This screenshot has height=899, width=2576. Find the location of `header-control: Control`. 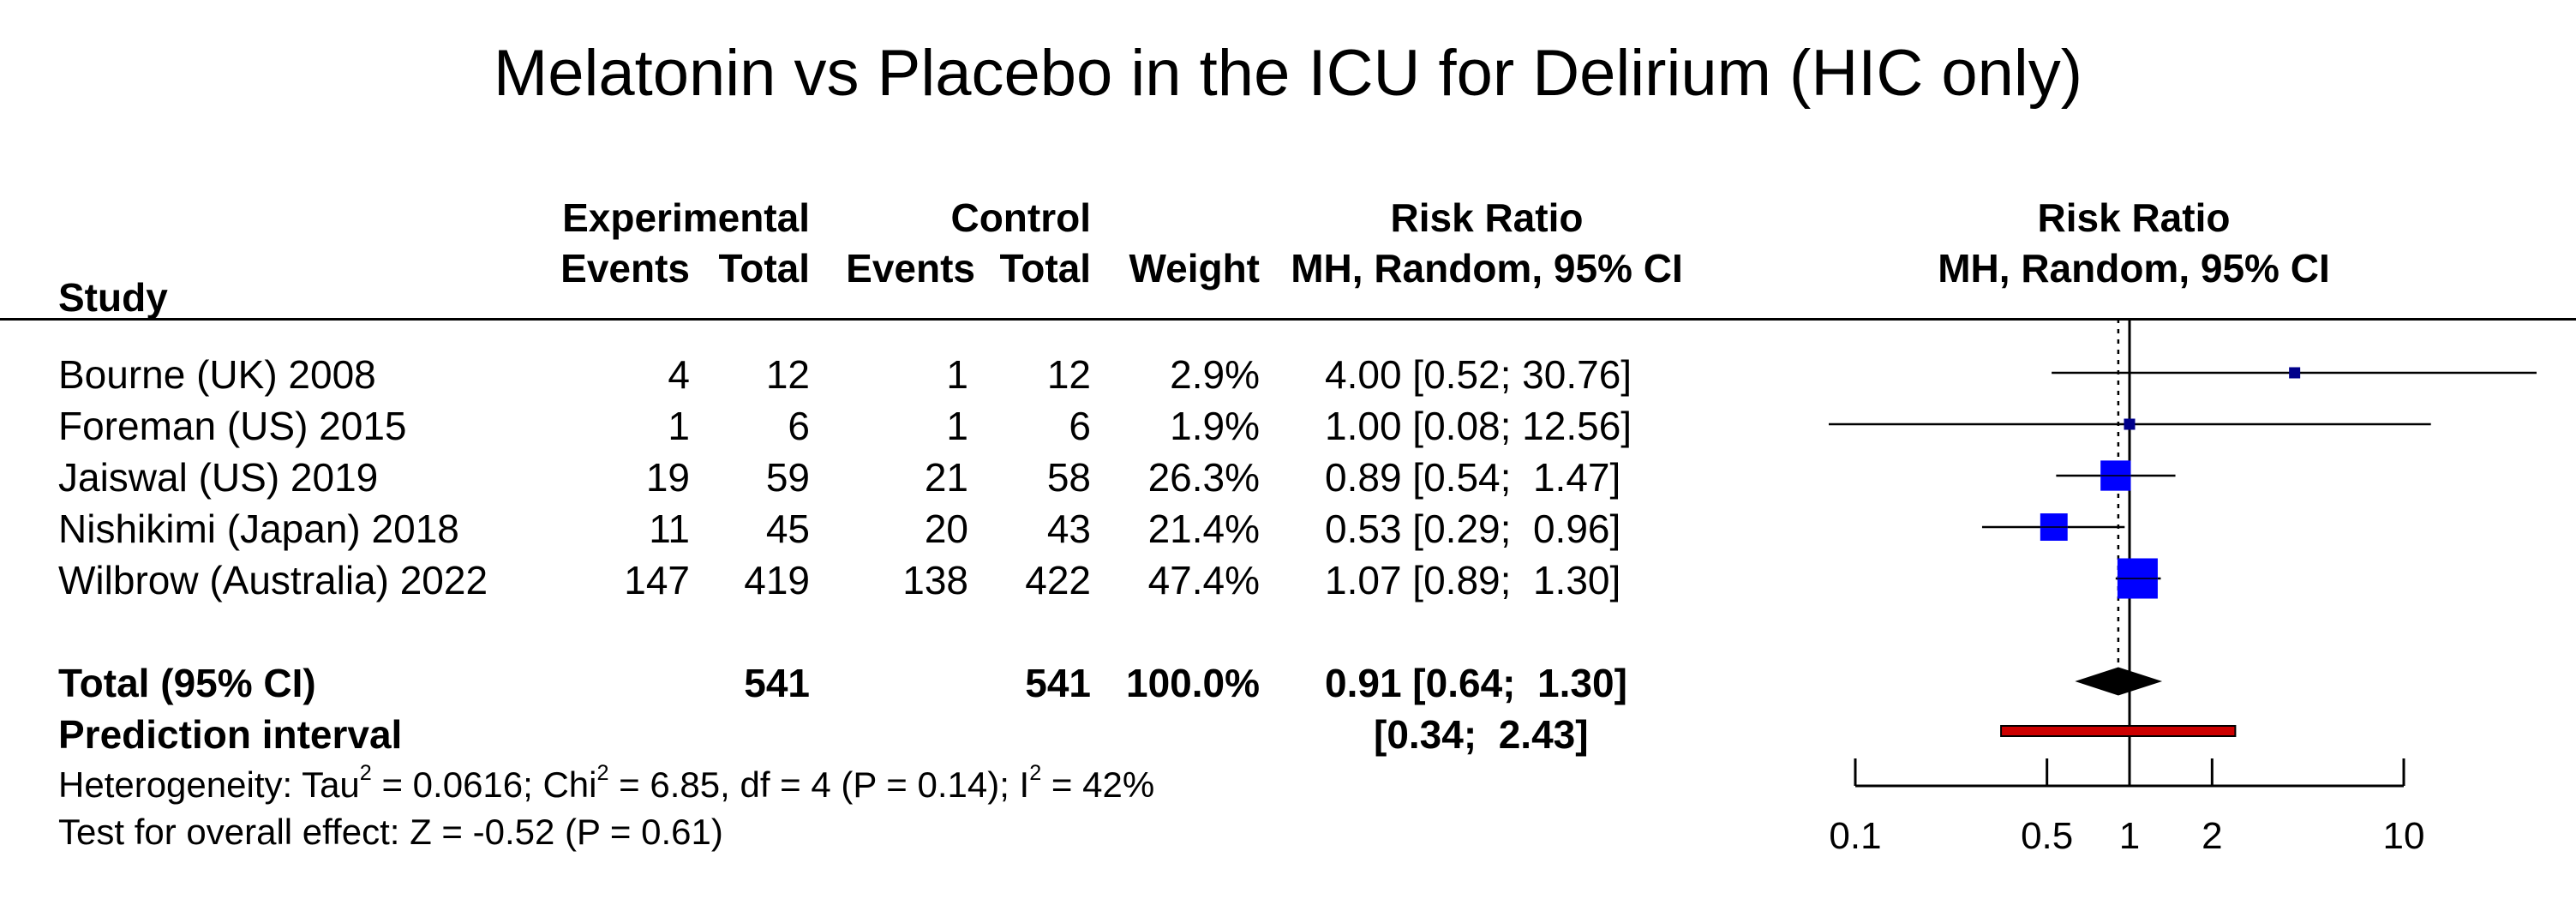

header-control: Control is located at coordinates (1020, 217).